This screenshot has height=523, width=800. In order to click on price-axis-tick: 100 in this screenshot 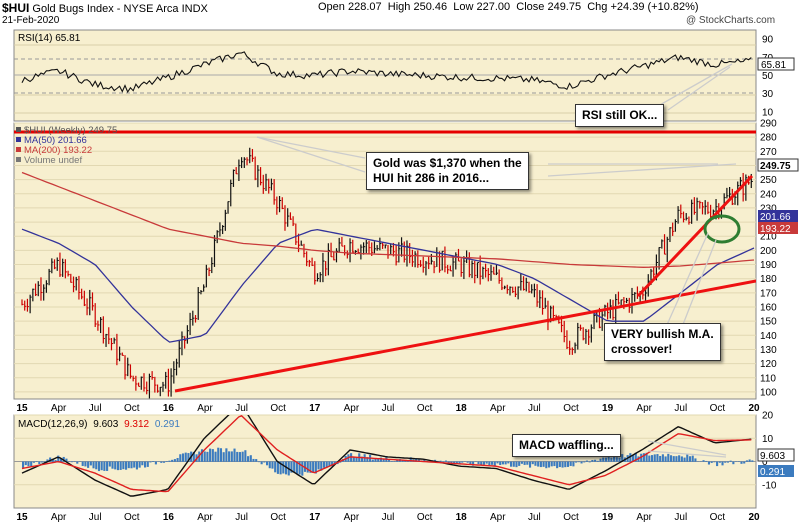, I will do `click(768, 392)`.